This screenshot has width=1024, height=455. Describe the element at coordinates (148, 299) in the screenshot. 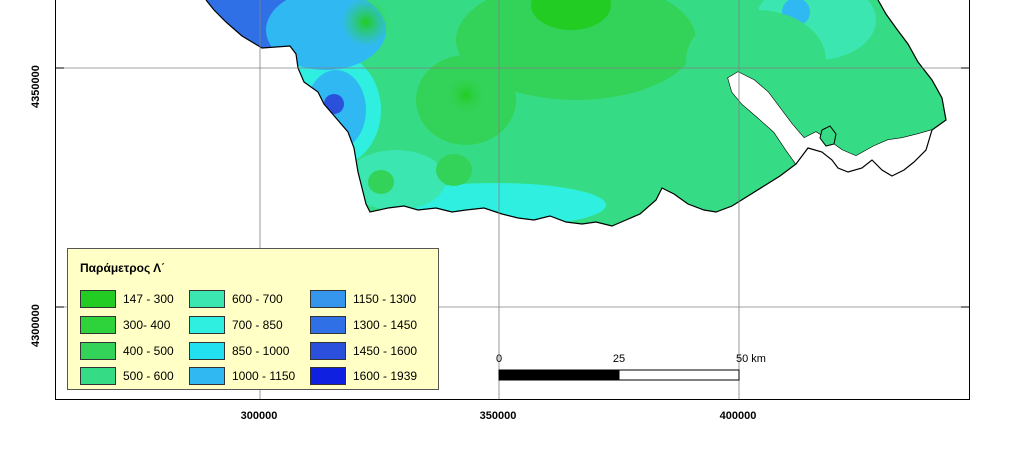

I see `legend-label: 147 - 300` at that location.